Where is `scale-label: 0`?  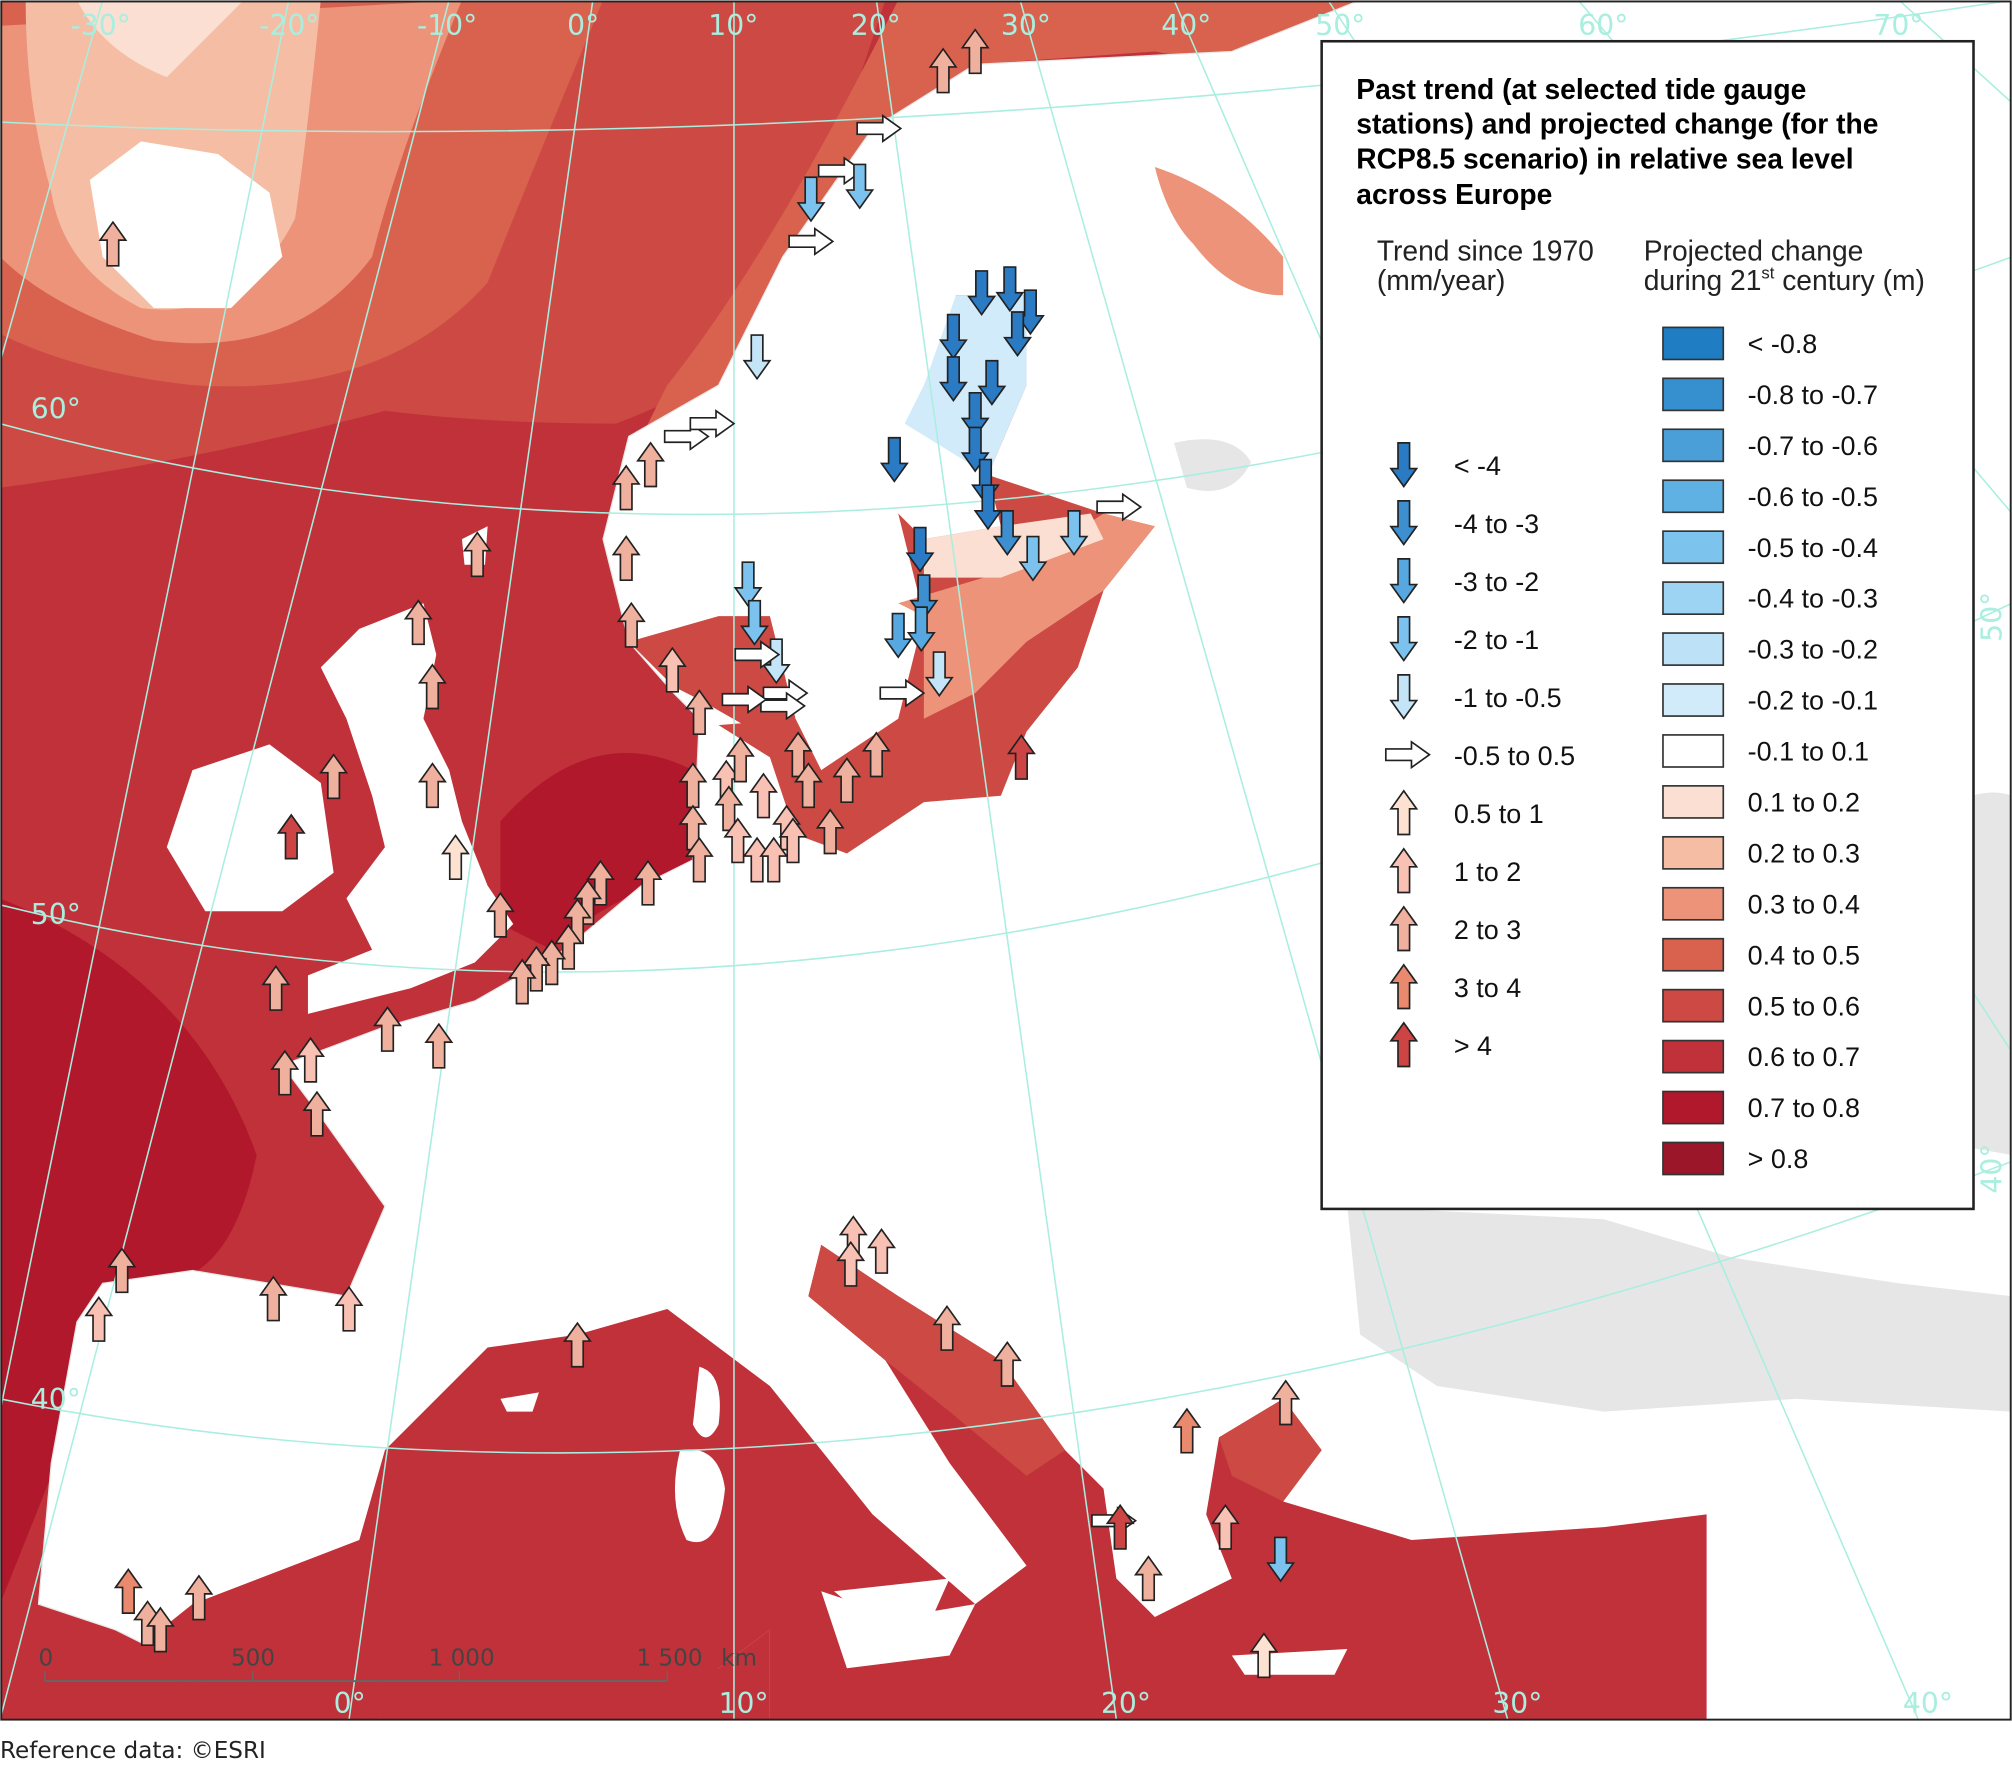
scale-label: 0 is located at coordinates (45, 1659).